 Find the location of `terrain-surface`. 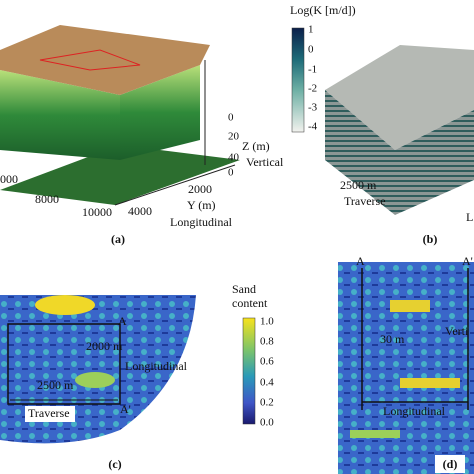

terrain-surface is located at coordinates (105, 60).